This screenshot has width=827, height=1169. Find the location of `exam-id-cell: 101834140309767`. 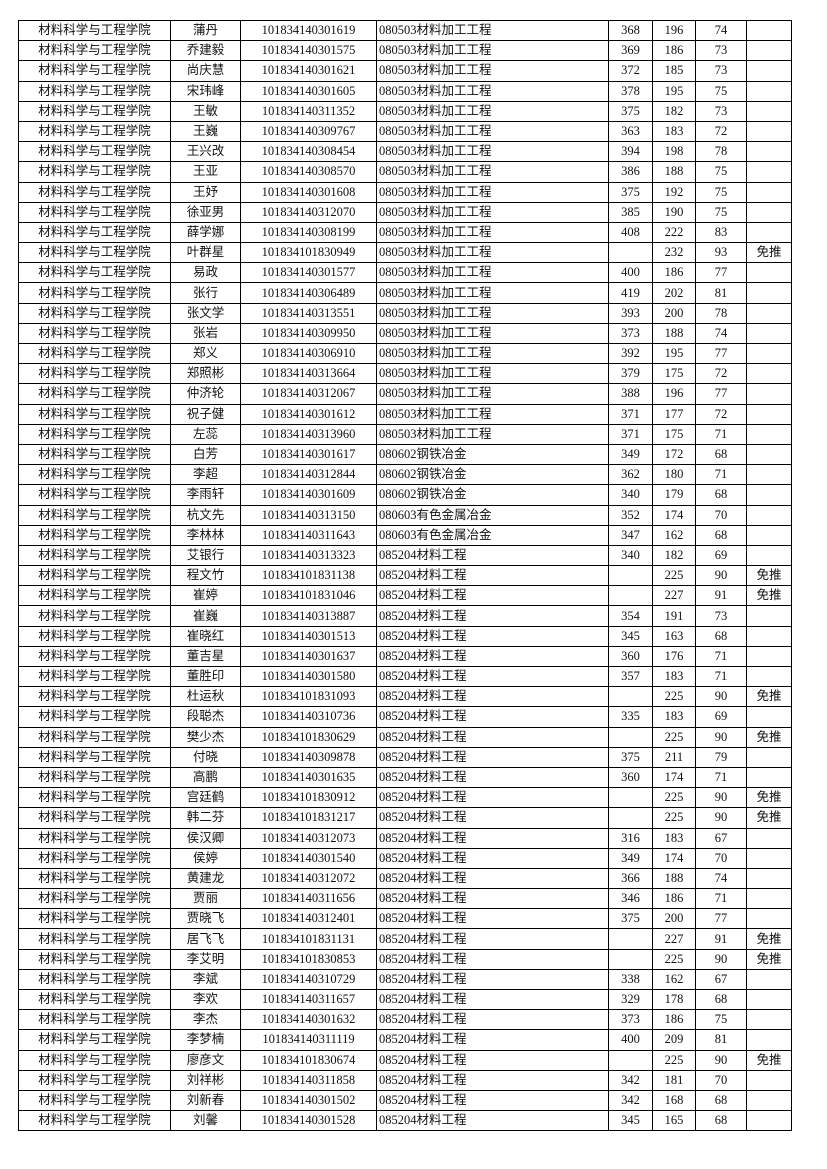

exam-id-cell: 101834140309767 is located at coordinates (308, 131).